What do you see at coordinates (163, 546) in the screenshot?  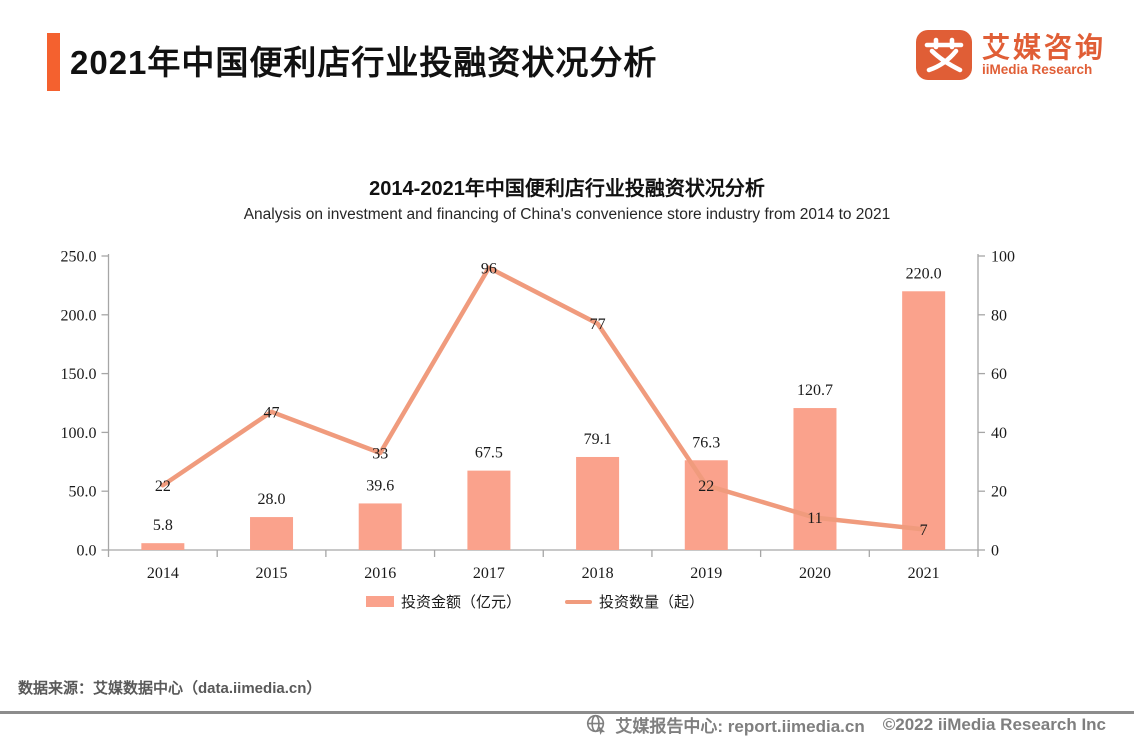 I see `bar-2014` at bounding box center [163, 546].